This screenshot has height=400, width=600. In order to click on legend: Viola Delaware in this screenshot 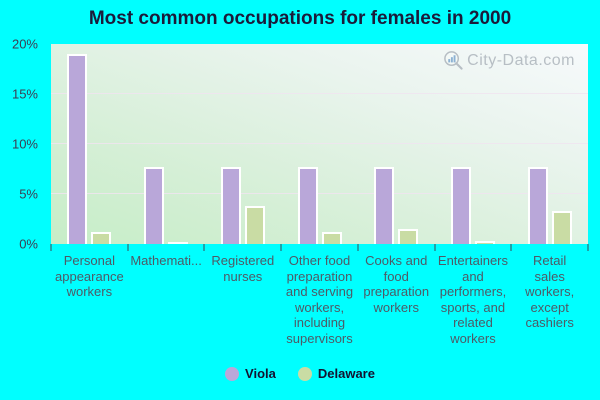, I will do `click(300, 373)`.